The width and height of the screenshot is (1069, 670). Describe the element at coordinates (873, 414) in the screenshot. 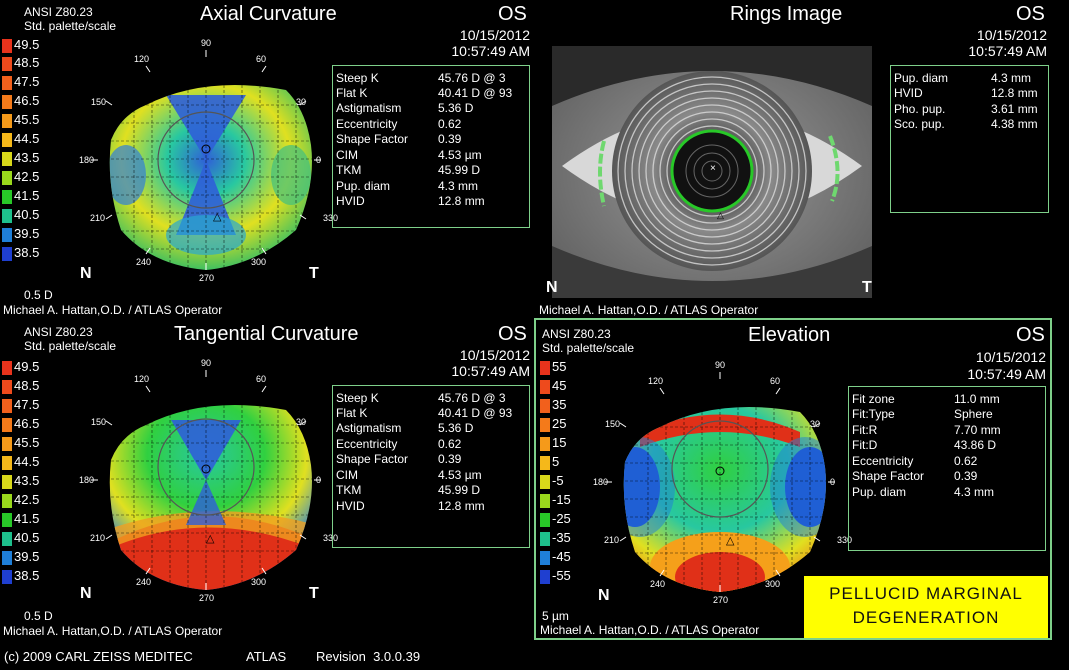

I see `info-label: Fit:Type` at that location.